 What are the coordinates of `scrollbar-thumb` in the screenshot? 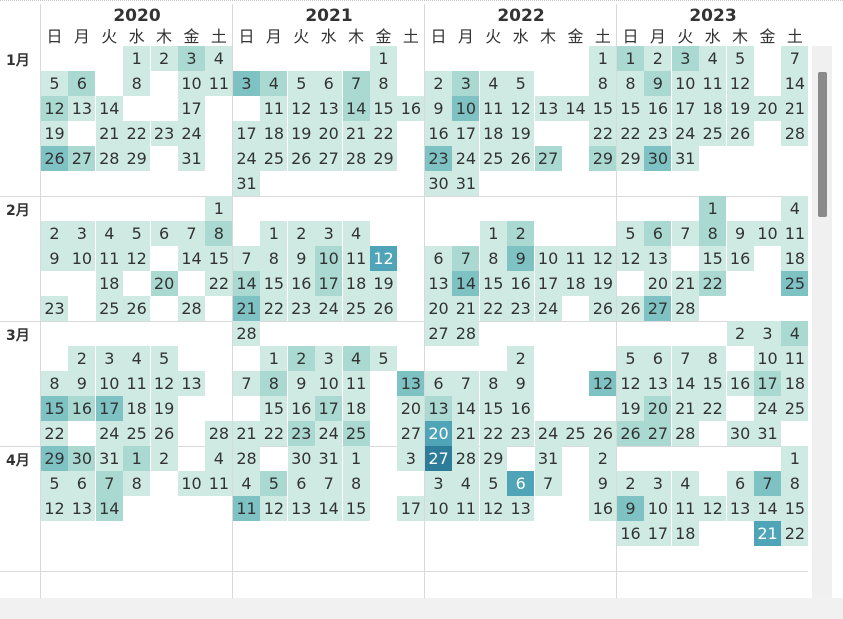 It's located at (822, 144).